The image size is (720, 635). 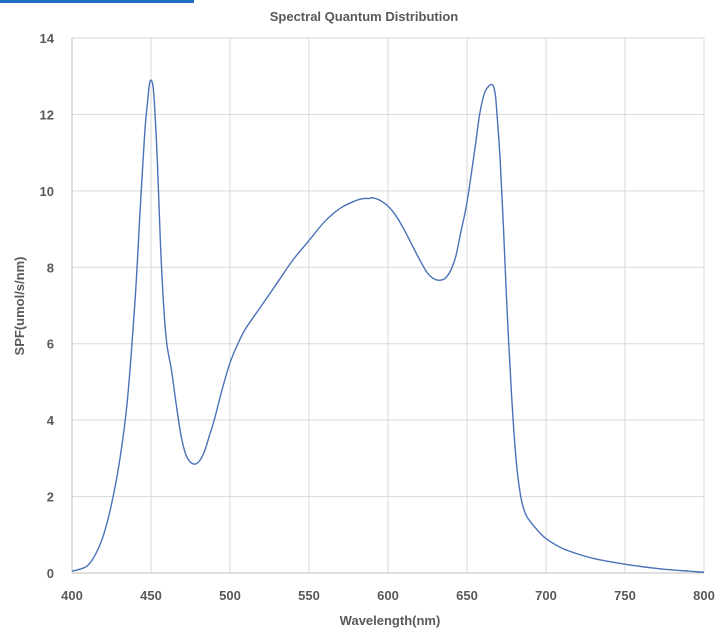 What do you see at coordinates (546, 595) in the screenshot?
I see `x-tick-label: 700` at bounding box center [546, 595].